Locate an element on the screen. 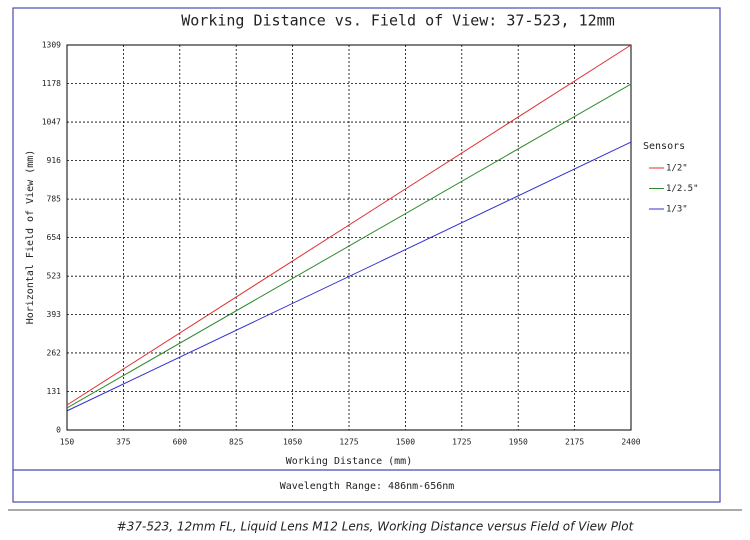 The image size is (750, 540). x-tick-label: 825 is located at coordinates (236, 442).